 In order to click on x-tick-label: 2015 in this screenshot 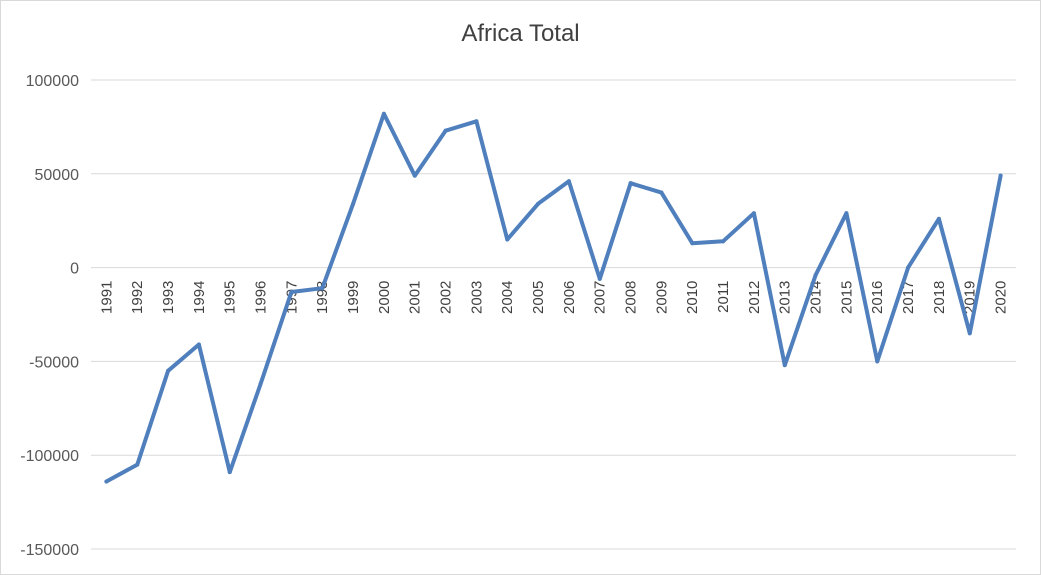, I will do `click(846, 297)`.